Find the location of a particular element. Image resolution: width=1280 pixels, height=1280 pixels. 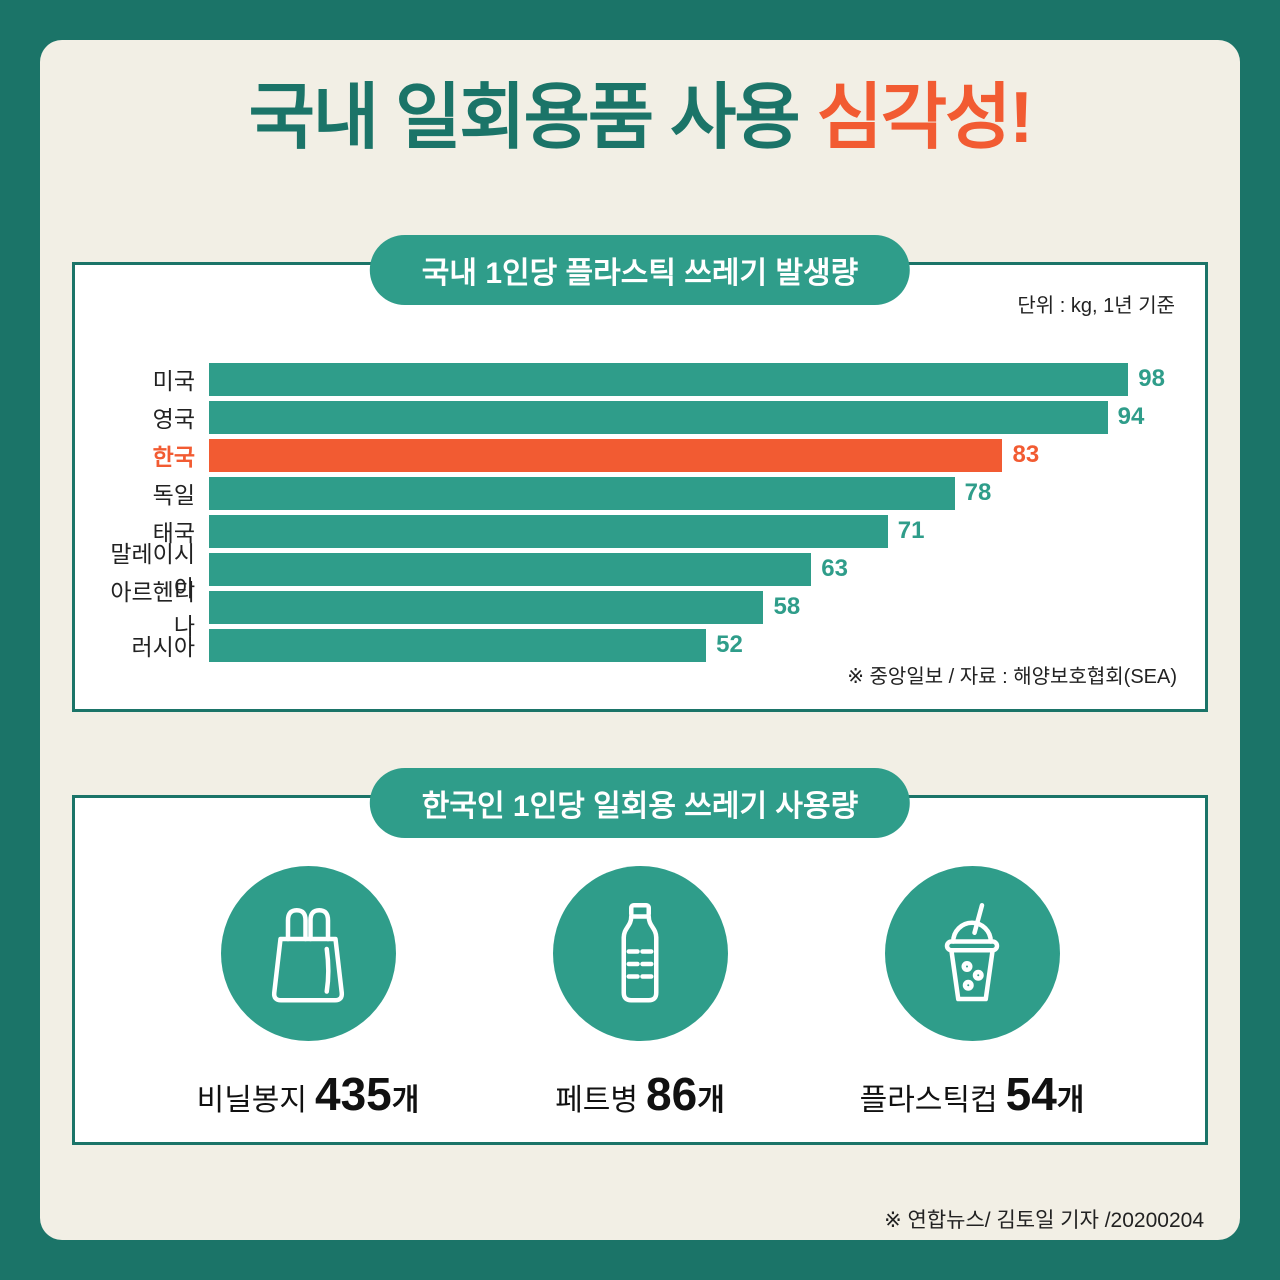

bar-row: 말레이시아 63 is located at coordinates (630, 571).